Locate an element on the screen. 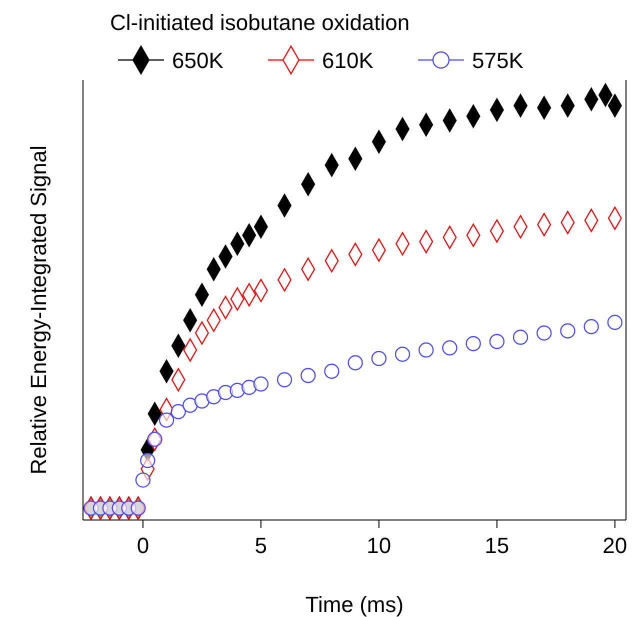 Image resolution: width=644 pixels, height=617 pixels. legend-label: 575K is located at coordinates (498, 60).